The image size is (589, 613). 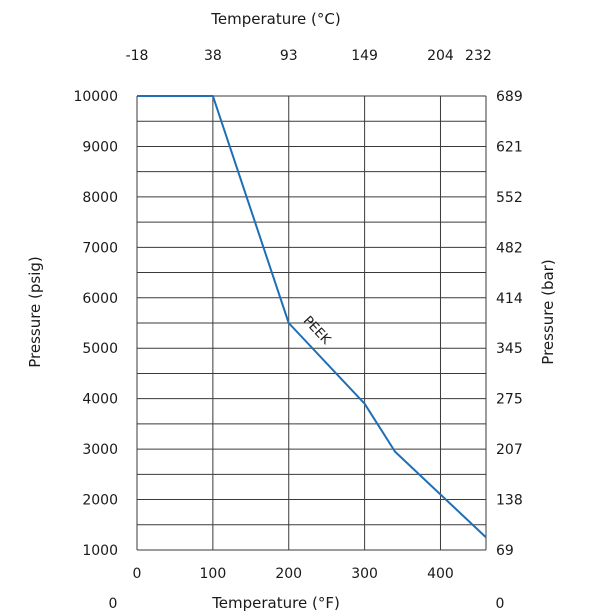 What do you see at coordinates (100, 198) in the screenshot?
I see `left-tick-label: 8000` at bounding box center [100, 198].